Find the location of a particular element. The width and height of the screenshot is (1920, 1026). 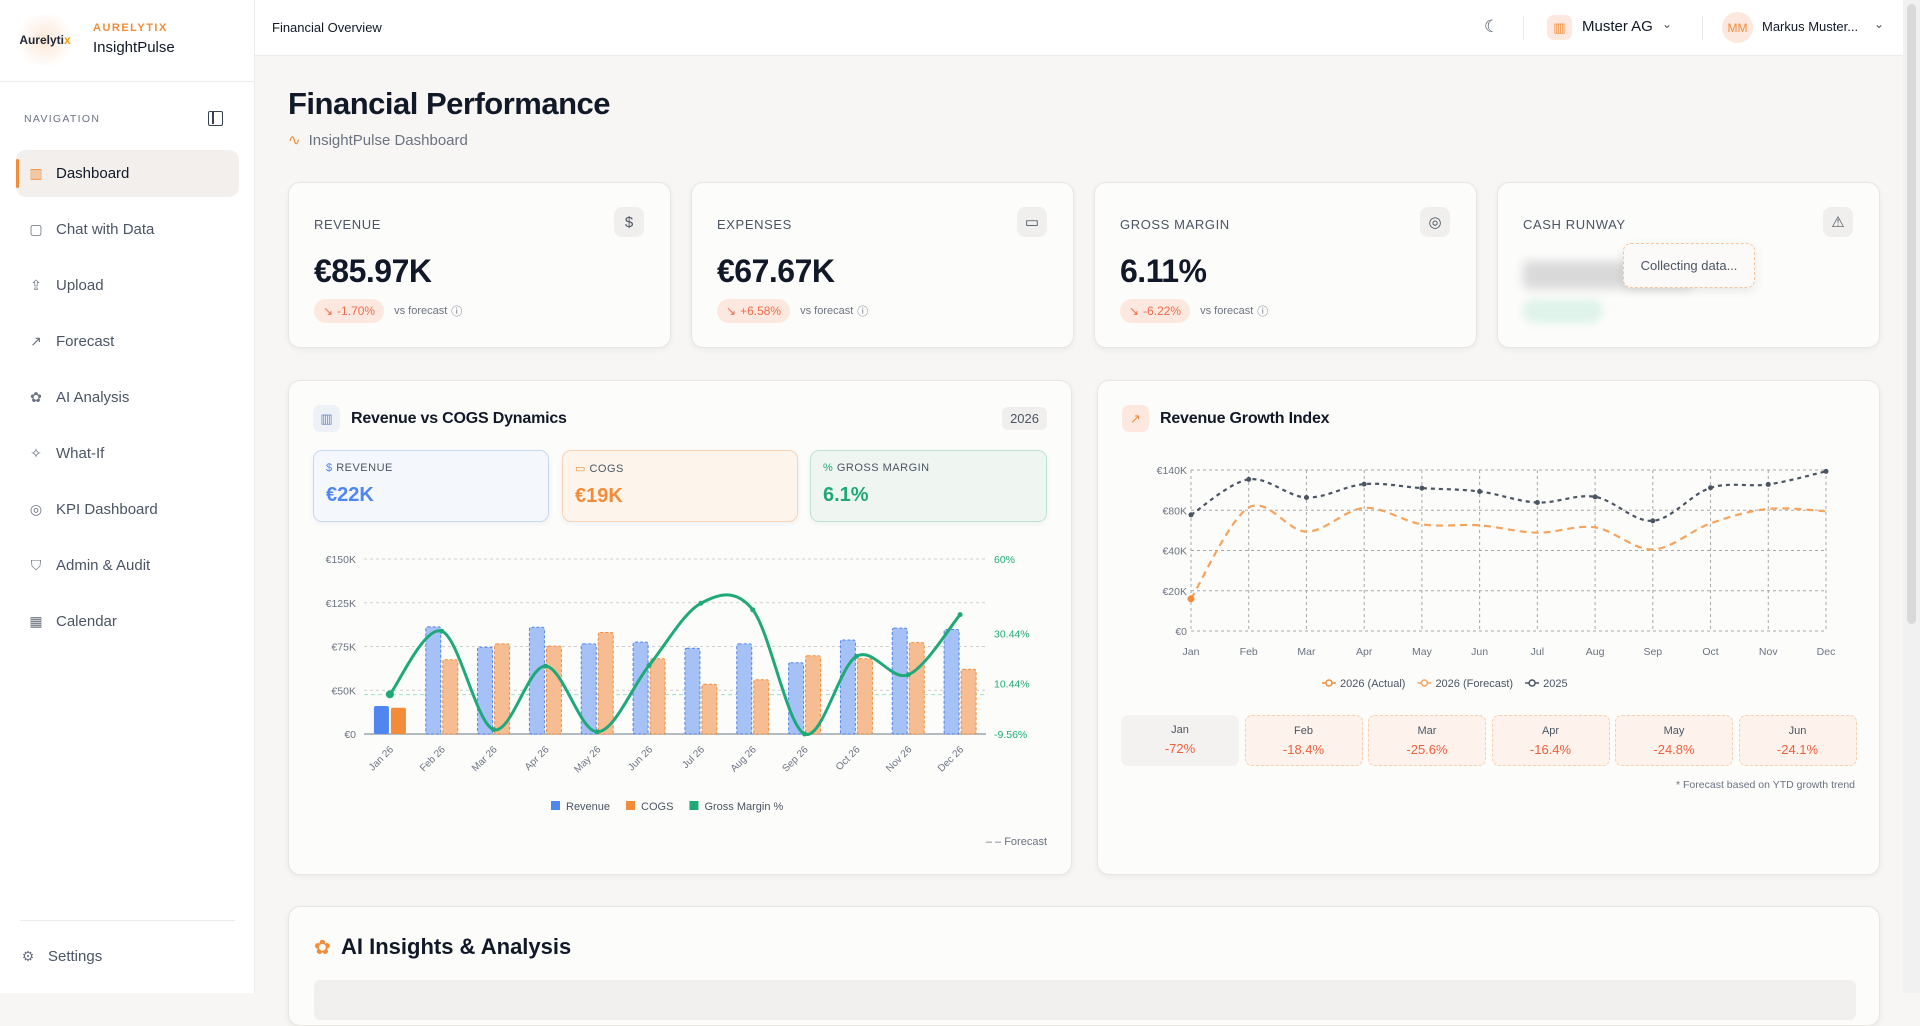

moon-icon: ☾ is located at coordinates (1492, 26).